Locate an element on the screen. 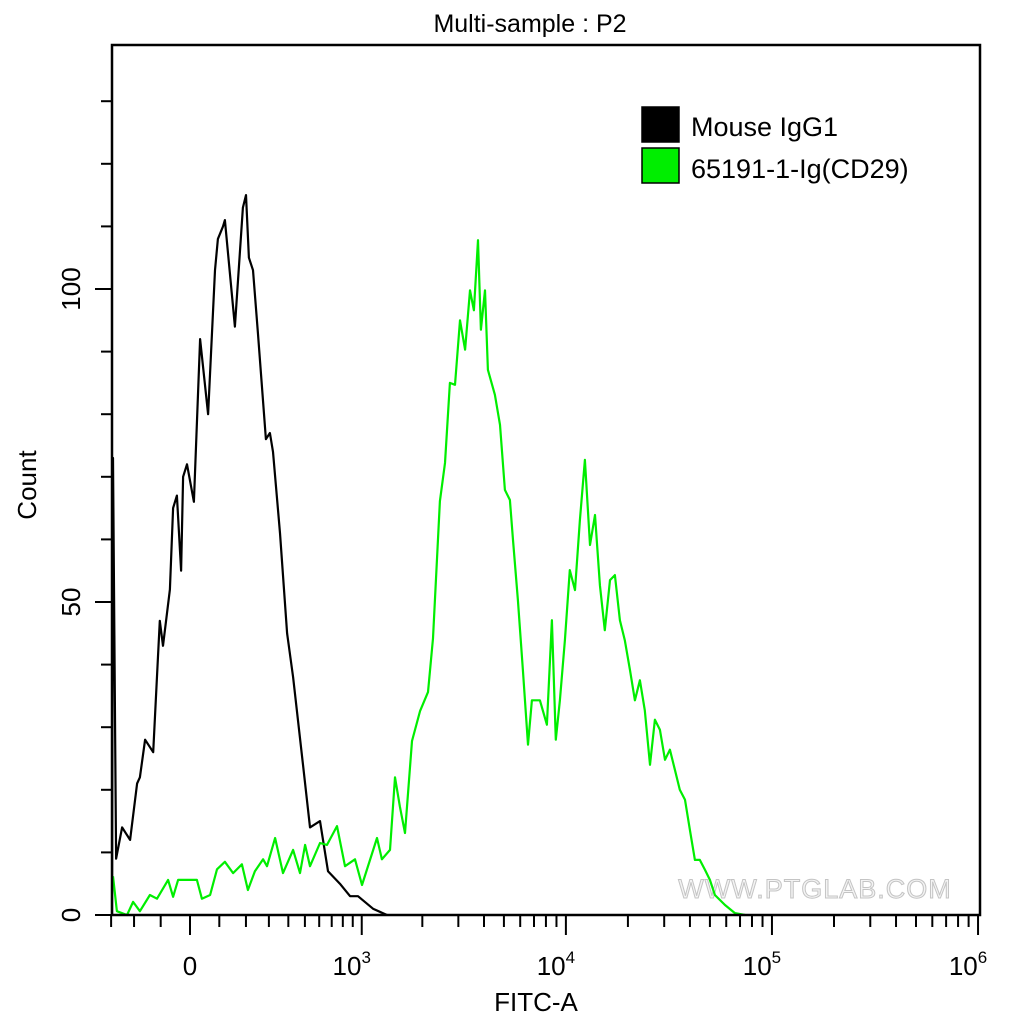  y-tick-label: 50 is located at coordinates (71, 602).